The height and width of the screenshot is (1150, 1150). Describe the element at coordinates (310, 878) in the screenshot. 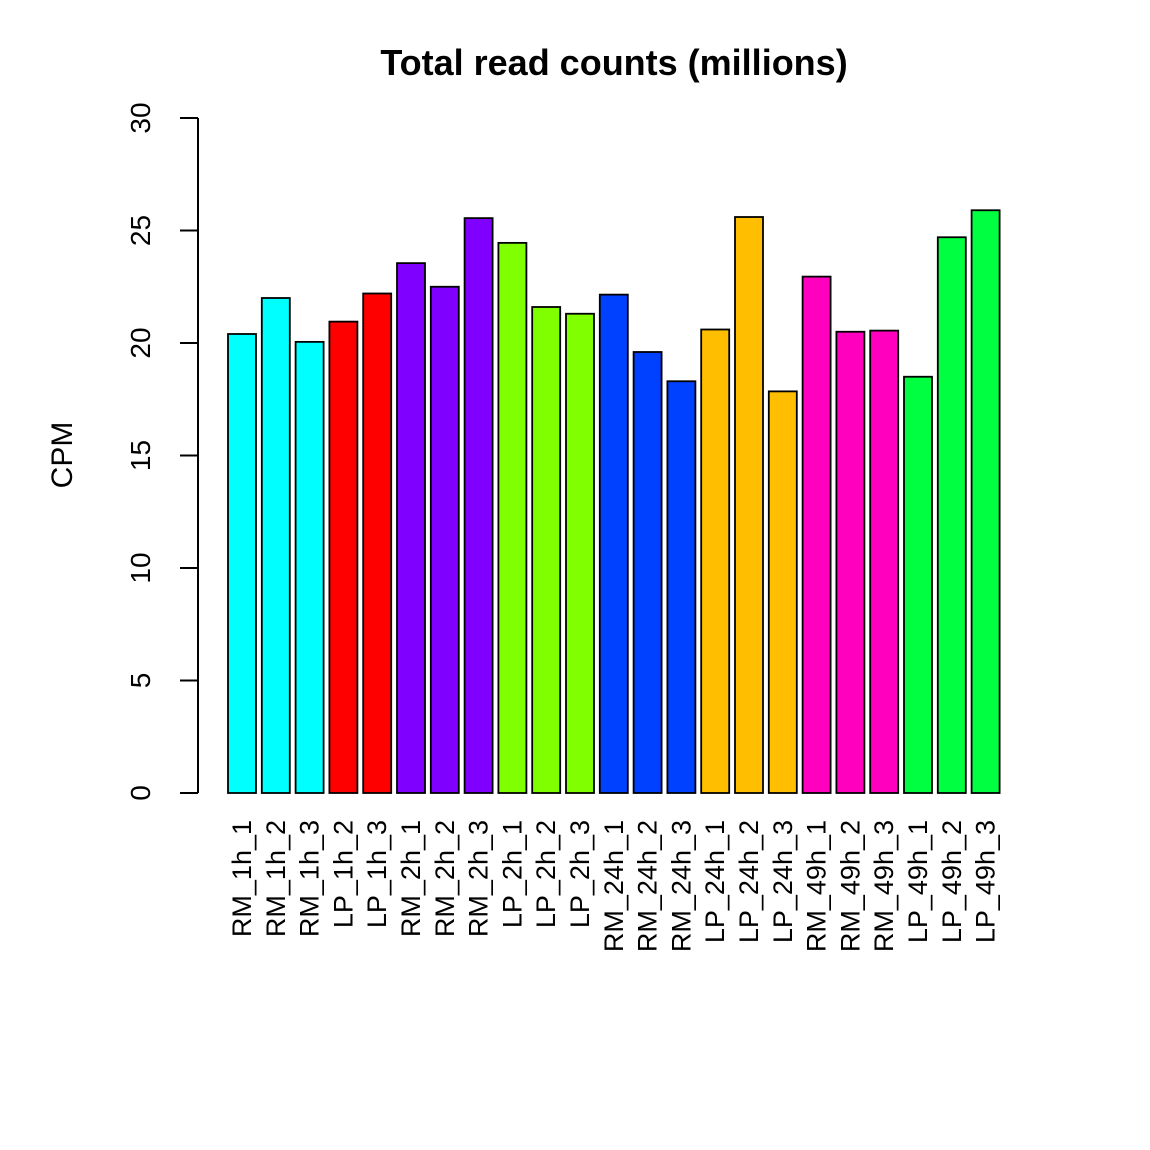

I see `category-label: RM_1h_3` at that location.